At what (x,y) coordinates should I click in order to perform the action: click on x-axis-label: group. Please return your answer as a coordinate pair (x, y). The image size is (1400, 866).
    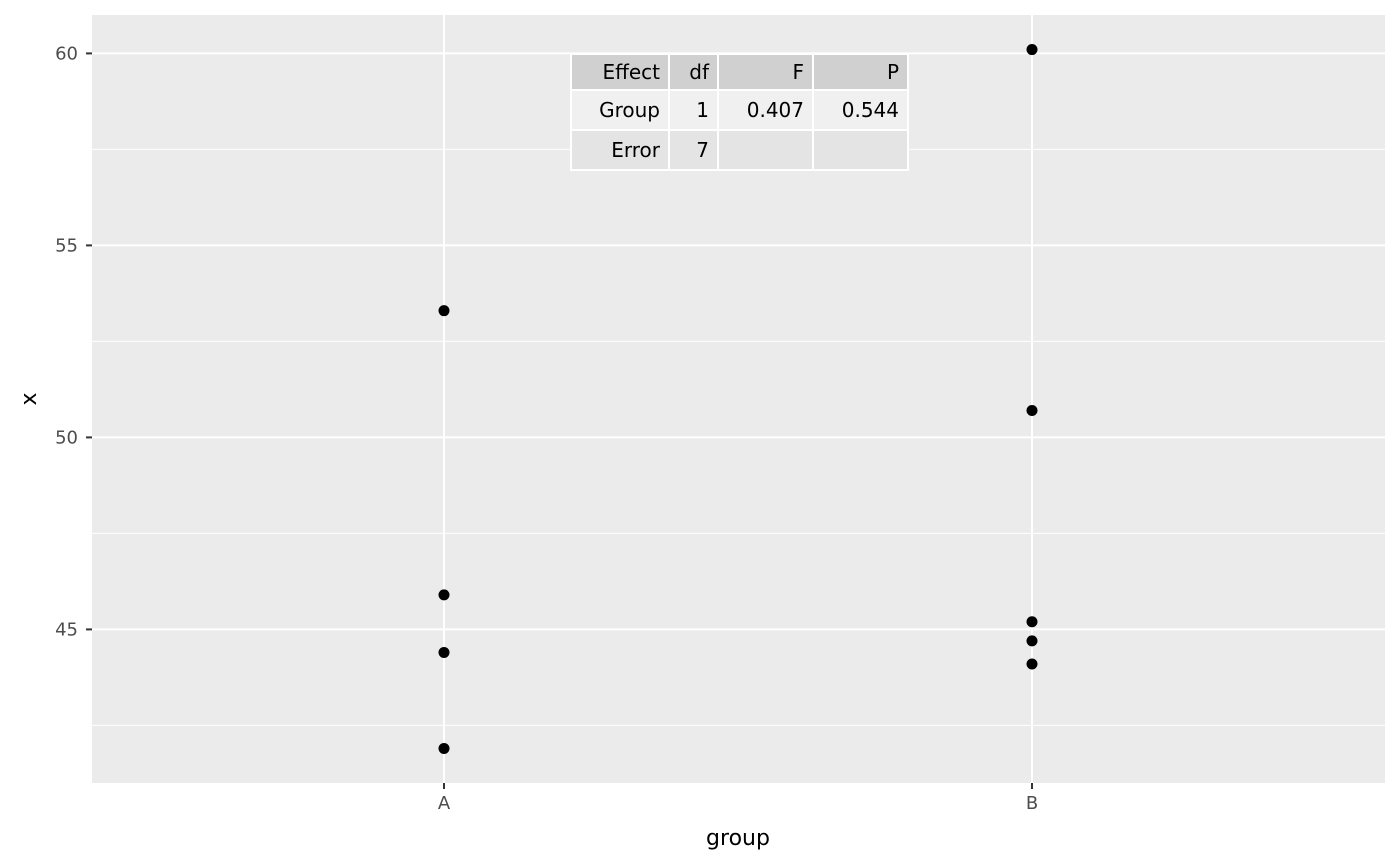
    Looking at the image, I should click on (738, 838).